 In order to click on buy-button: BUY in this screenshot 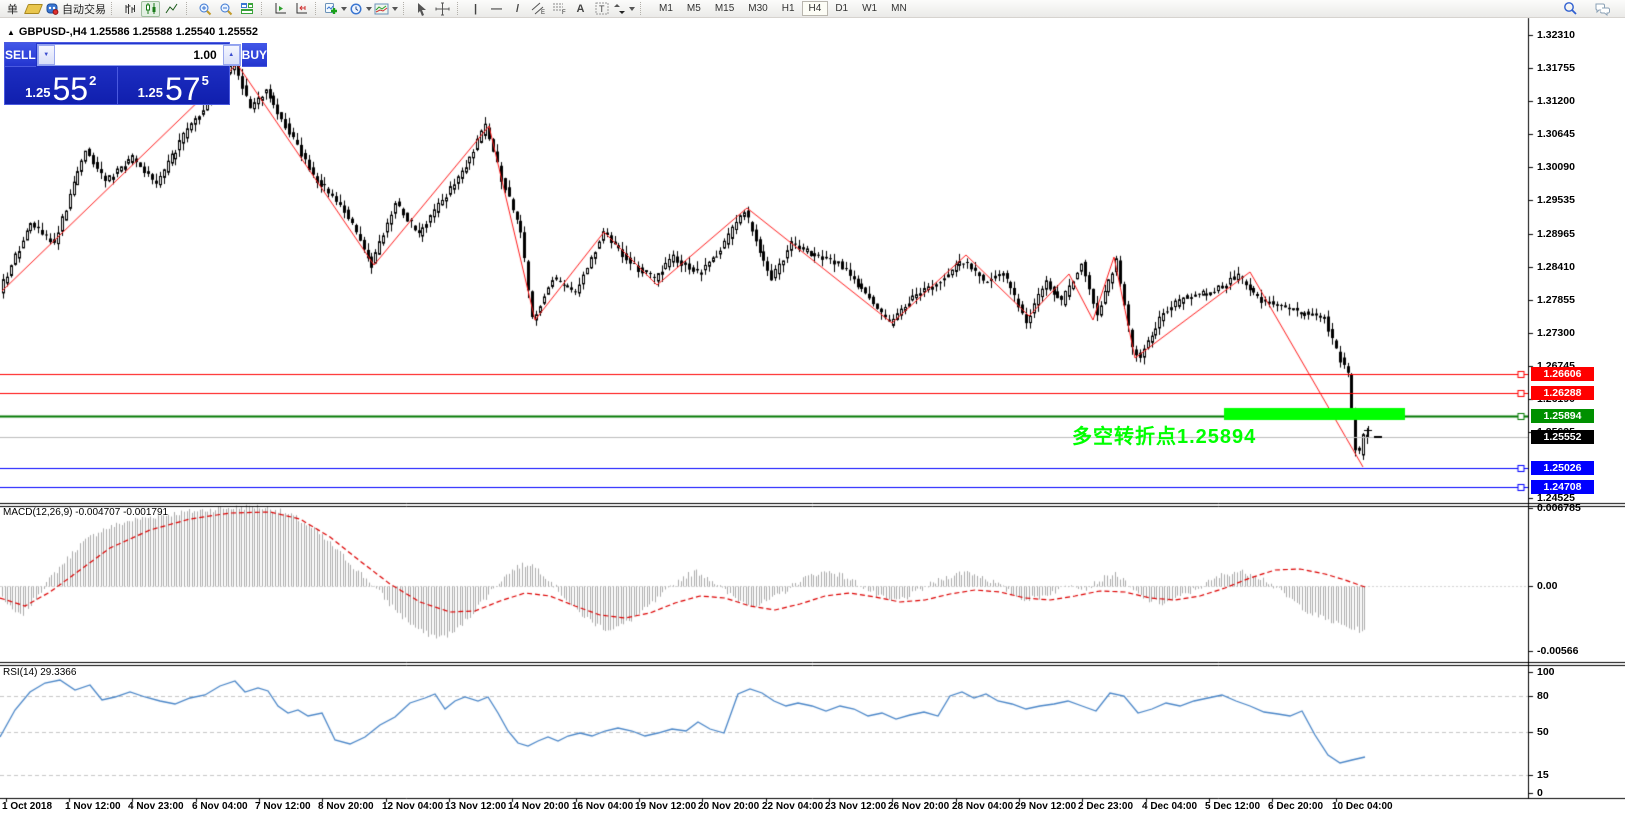, I will do `click(254, 55)`.